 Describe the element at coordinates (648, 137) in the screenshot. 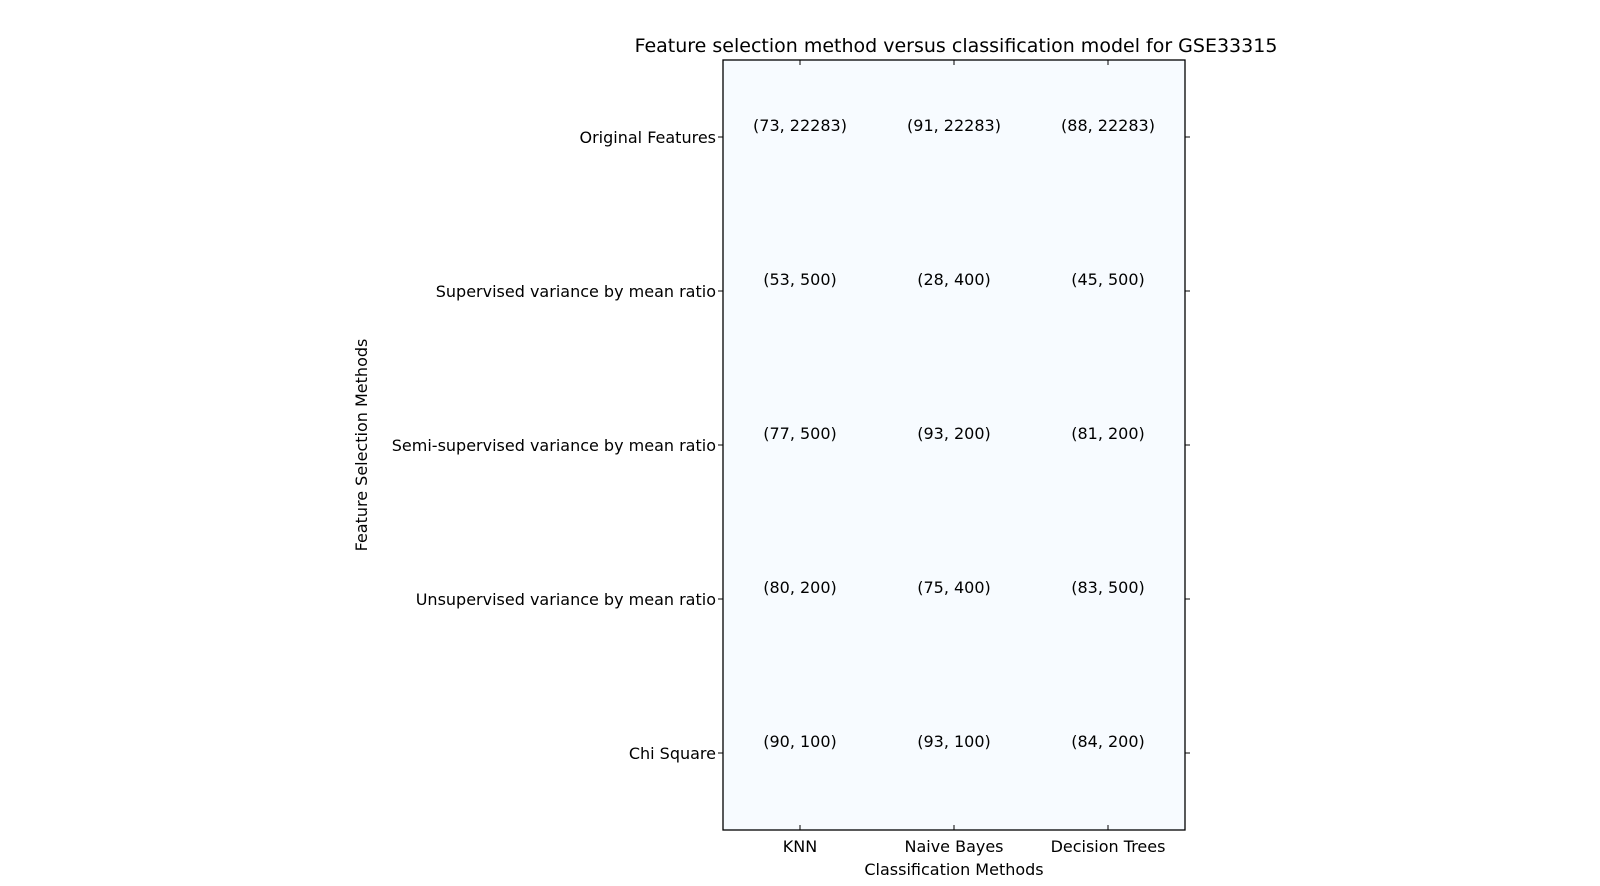

I see `y-tick-label: Original Features` at that location.